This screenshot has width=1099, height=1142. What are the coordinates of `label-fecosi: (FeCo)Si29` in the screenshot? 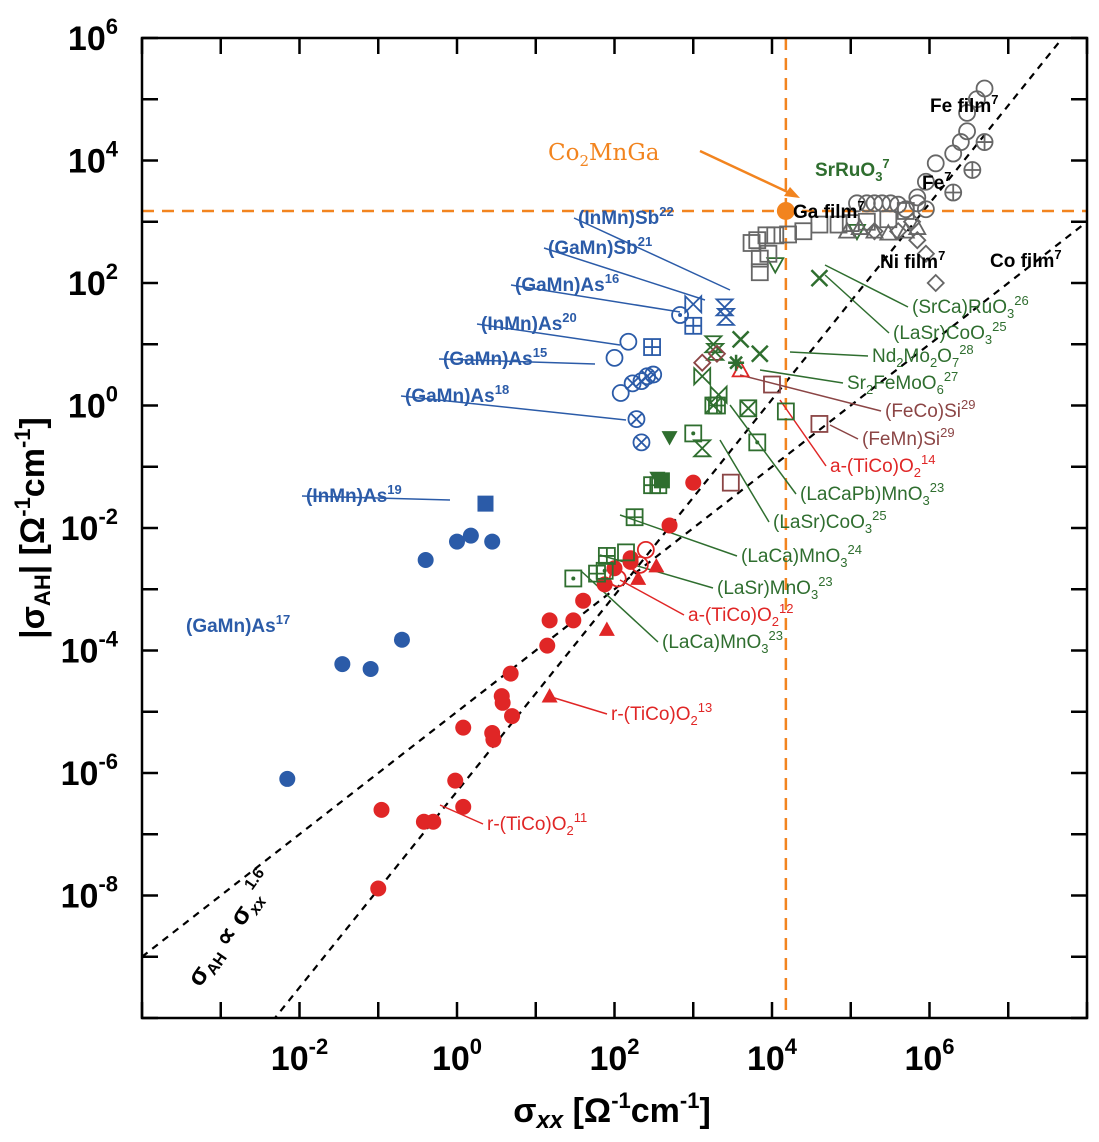 It's located at (930, 409).